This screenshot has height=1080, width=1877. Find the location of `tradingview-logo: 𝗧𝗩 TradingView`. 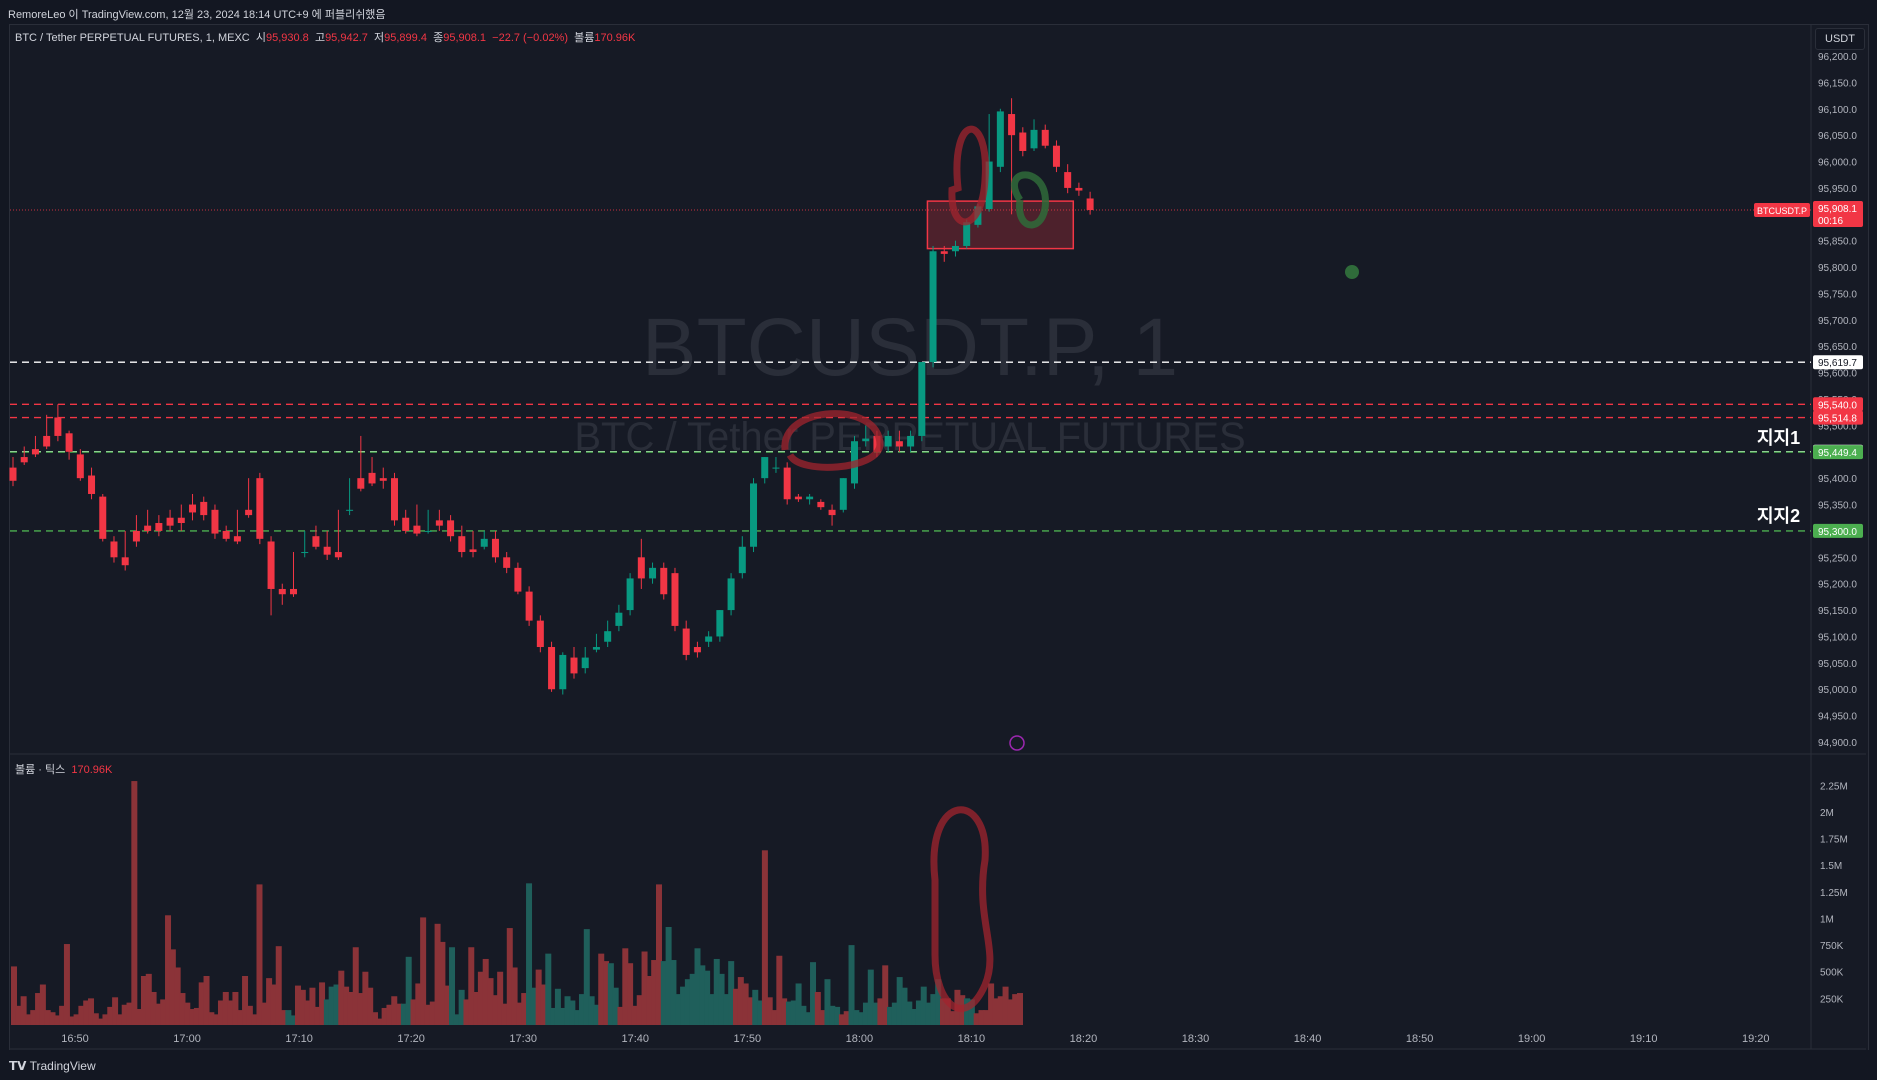

tradingview-logo: 𝗧𝗩 TradingView is located at coordinates (52, 1066).